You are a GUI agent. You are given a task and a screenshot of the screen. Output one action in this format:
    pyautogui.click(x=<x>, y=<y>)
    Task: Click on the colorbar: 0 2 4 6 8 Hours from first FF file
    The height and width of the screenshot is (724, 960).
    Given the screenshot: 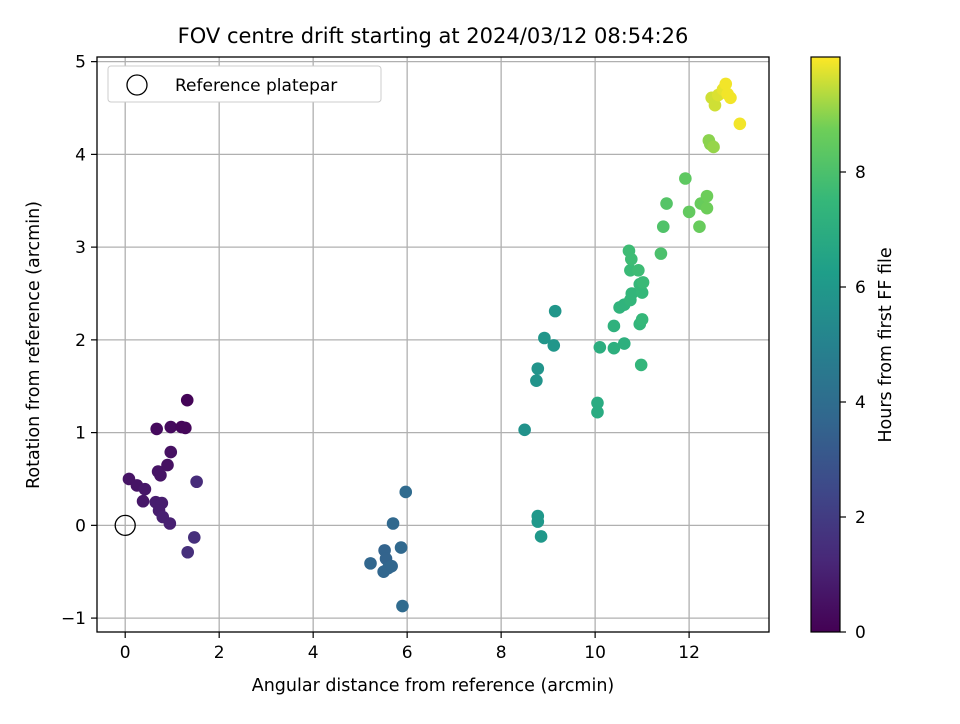 What is the action you would take?
    pyautogui.click(x=853, y=349)
    